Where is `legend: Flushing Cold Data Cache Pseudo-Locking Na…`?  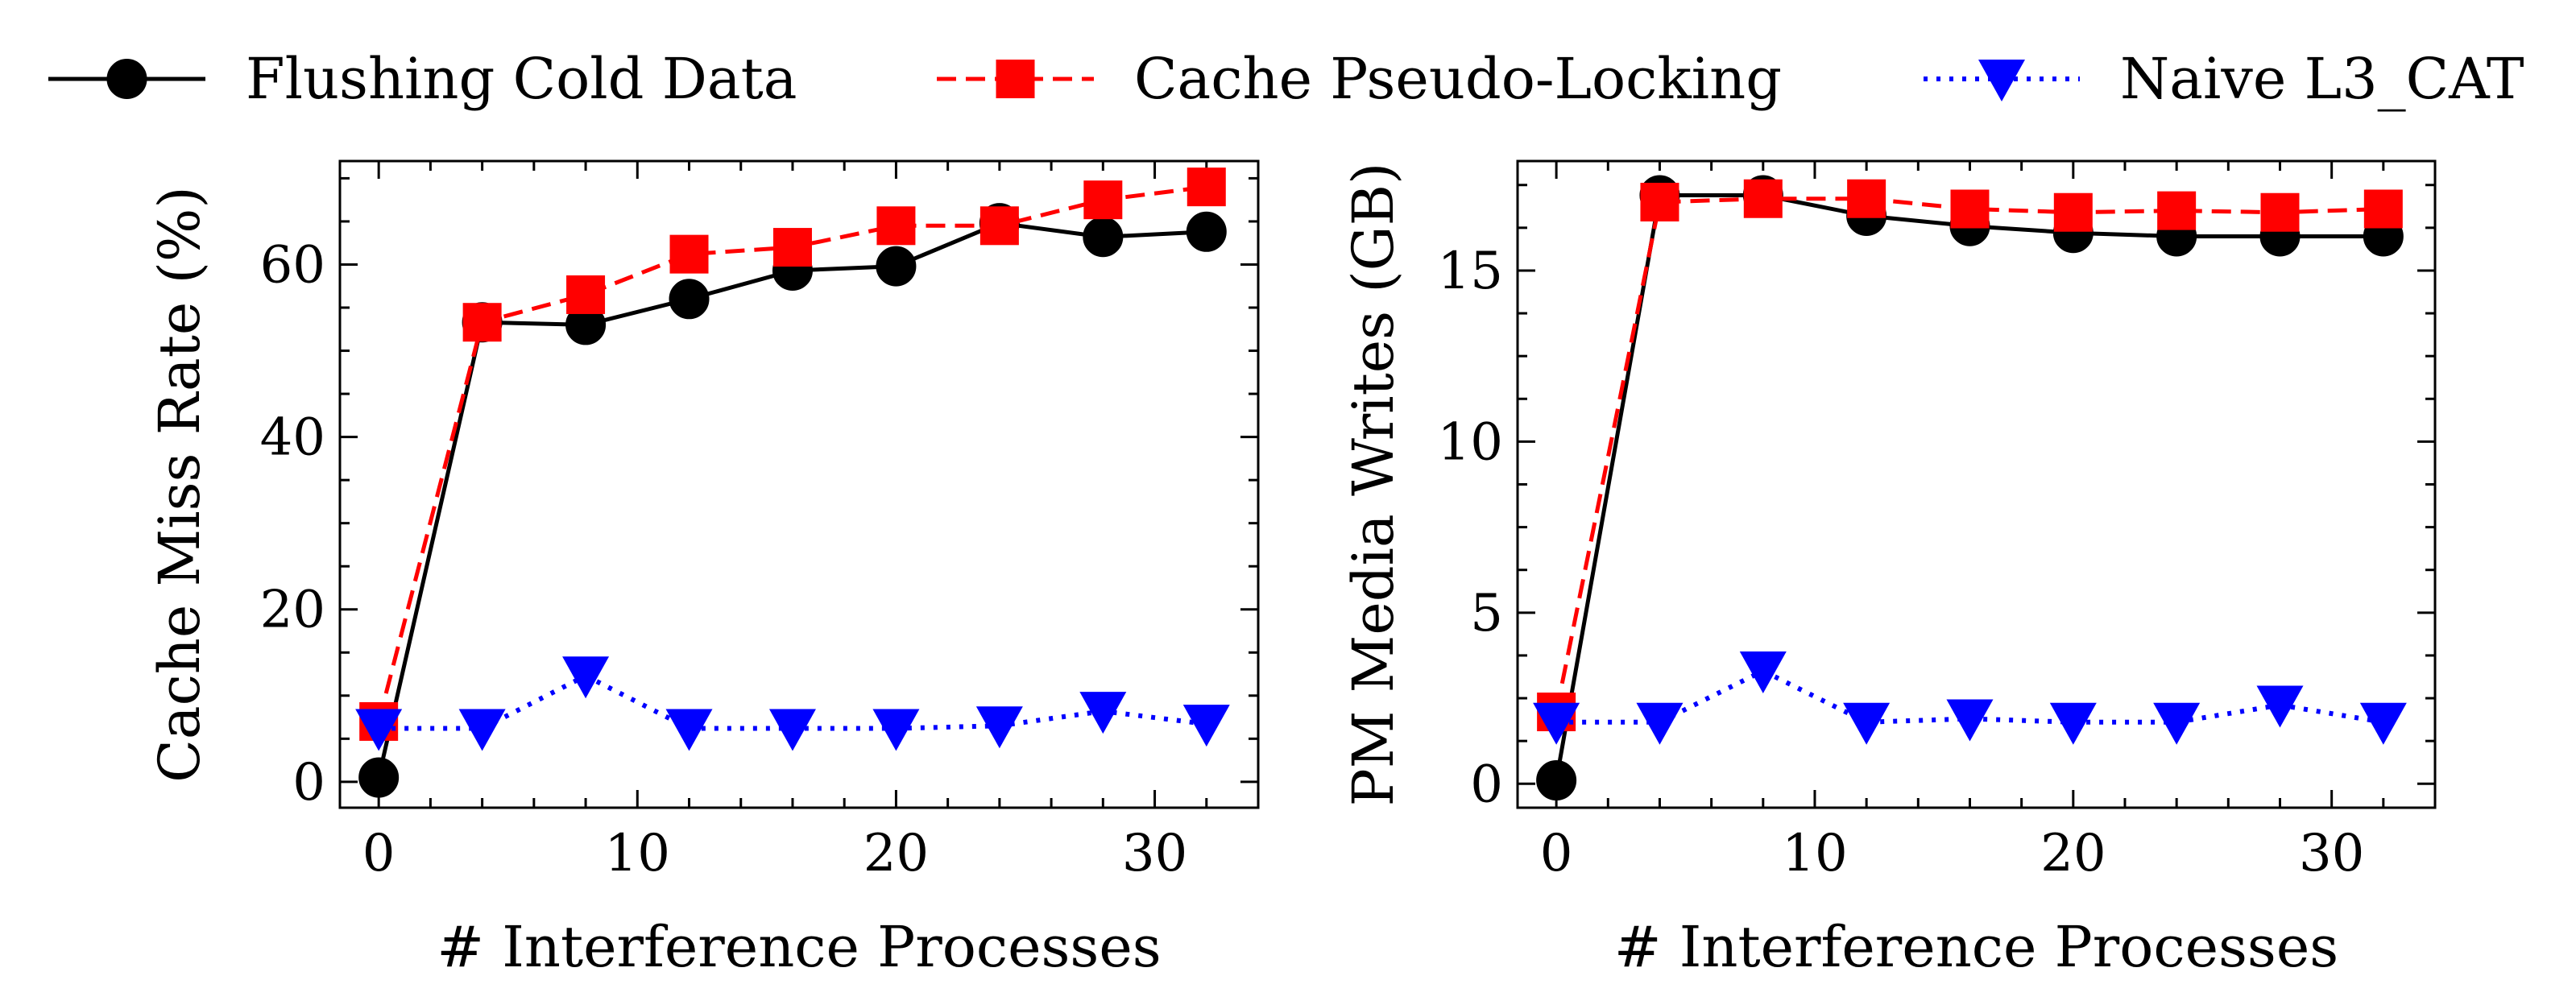
legend: Flushing Cold Data Cache Pseudo-Locking Na… is located at coordinates (1286, 79).